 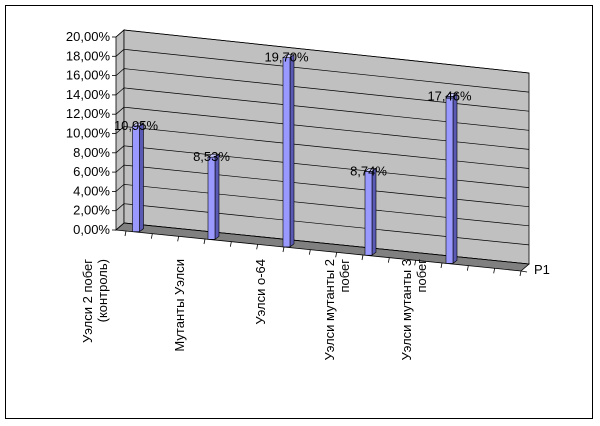 I want to click on category-label: Уэлси мутанты 3побег, so click(x=414, y=310).